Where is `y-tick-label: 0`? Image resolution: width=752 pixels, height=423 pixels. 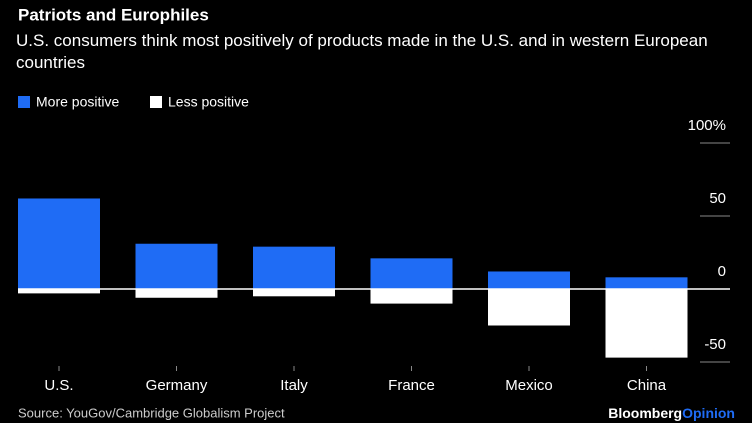 y-tick-label: 0 is located at coordinates (722, 271).